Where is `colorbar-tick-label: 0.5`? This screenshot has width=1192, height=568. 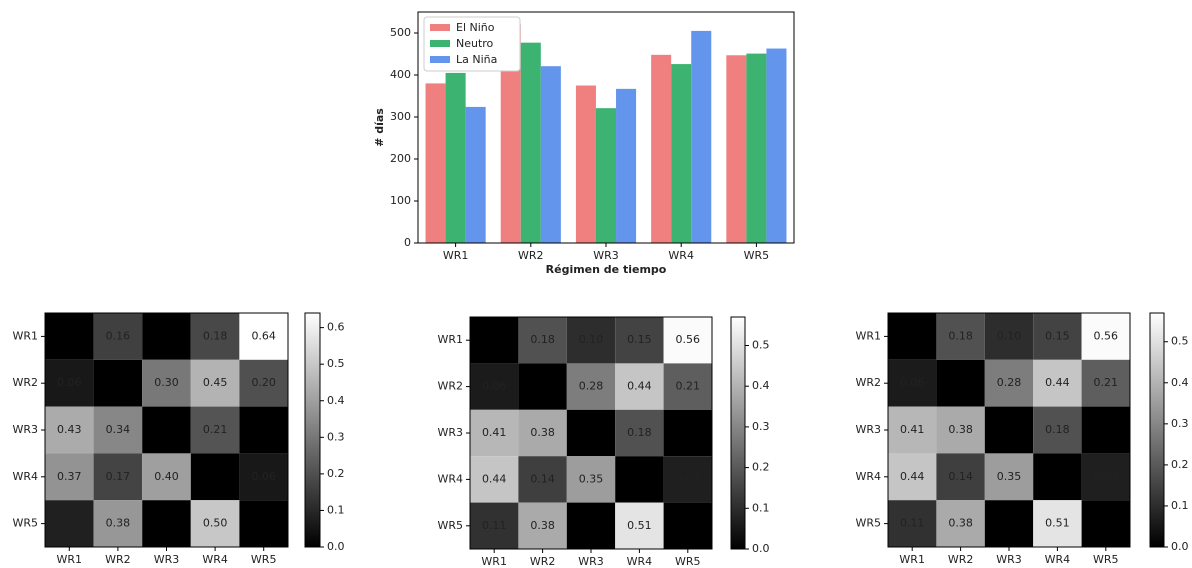 colorbar-tick-label: 0.5 is located at coordinates (761, 344).